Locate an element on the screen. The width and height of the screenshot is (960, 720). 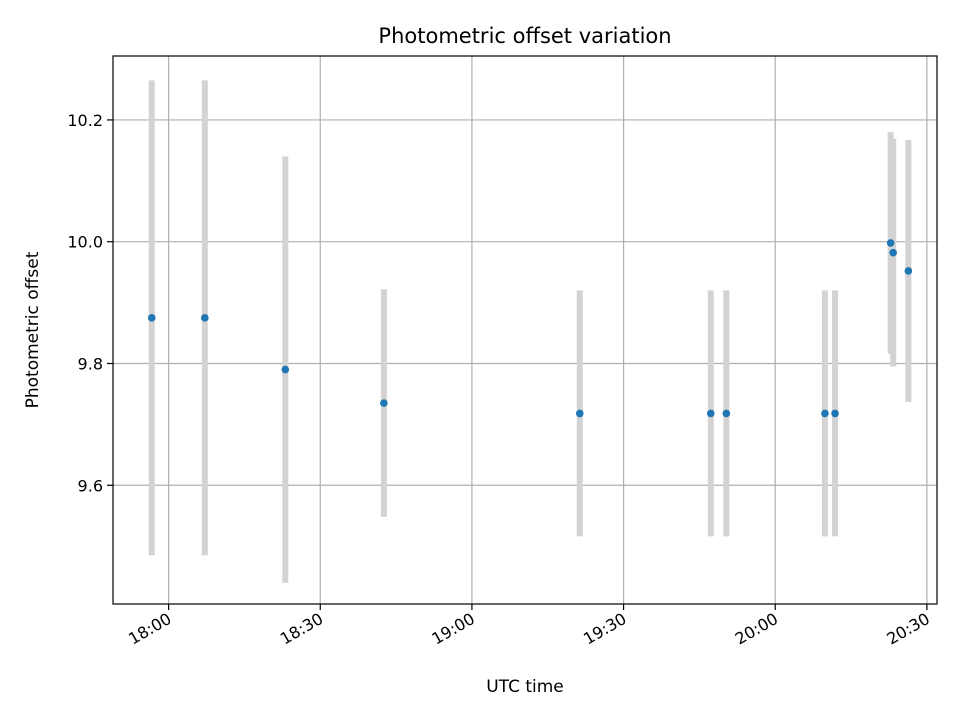
y-tick-label: 10.0 is located at coordinates (85, 242).